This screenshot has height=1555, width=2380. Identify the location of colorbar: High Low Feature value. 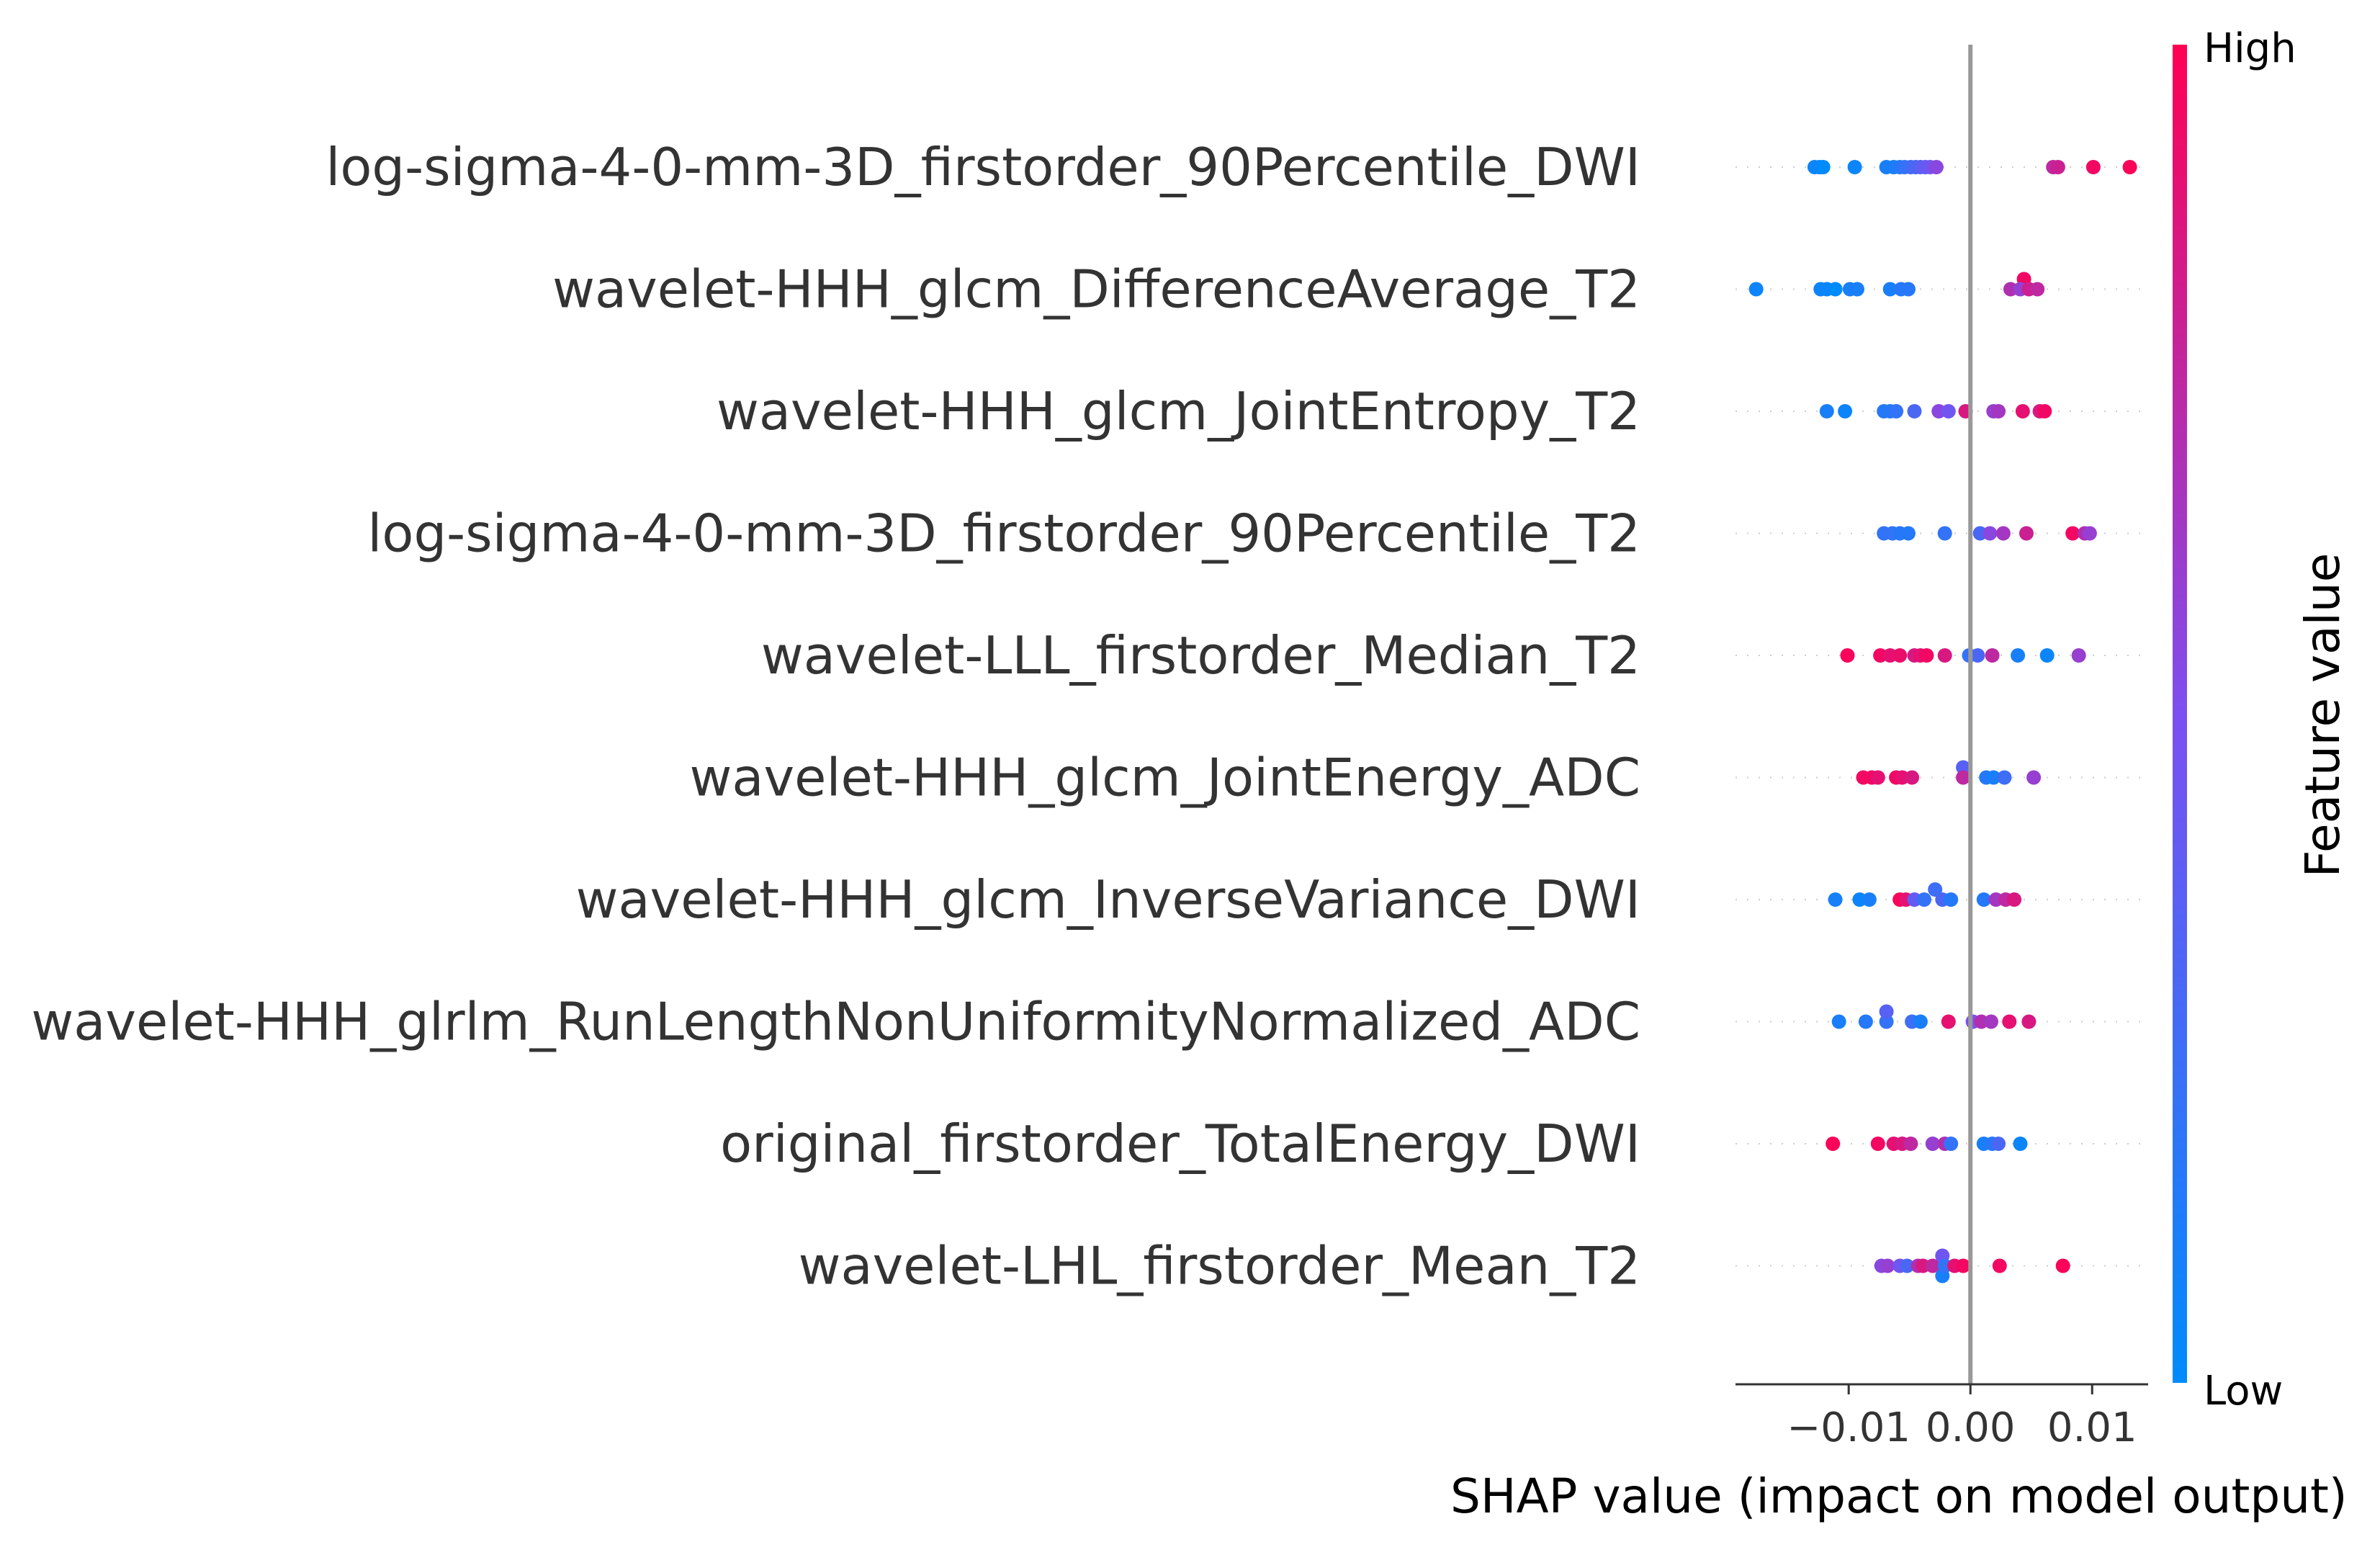
(2261, 720).